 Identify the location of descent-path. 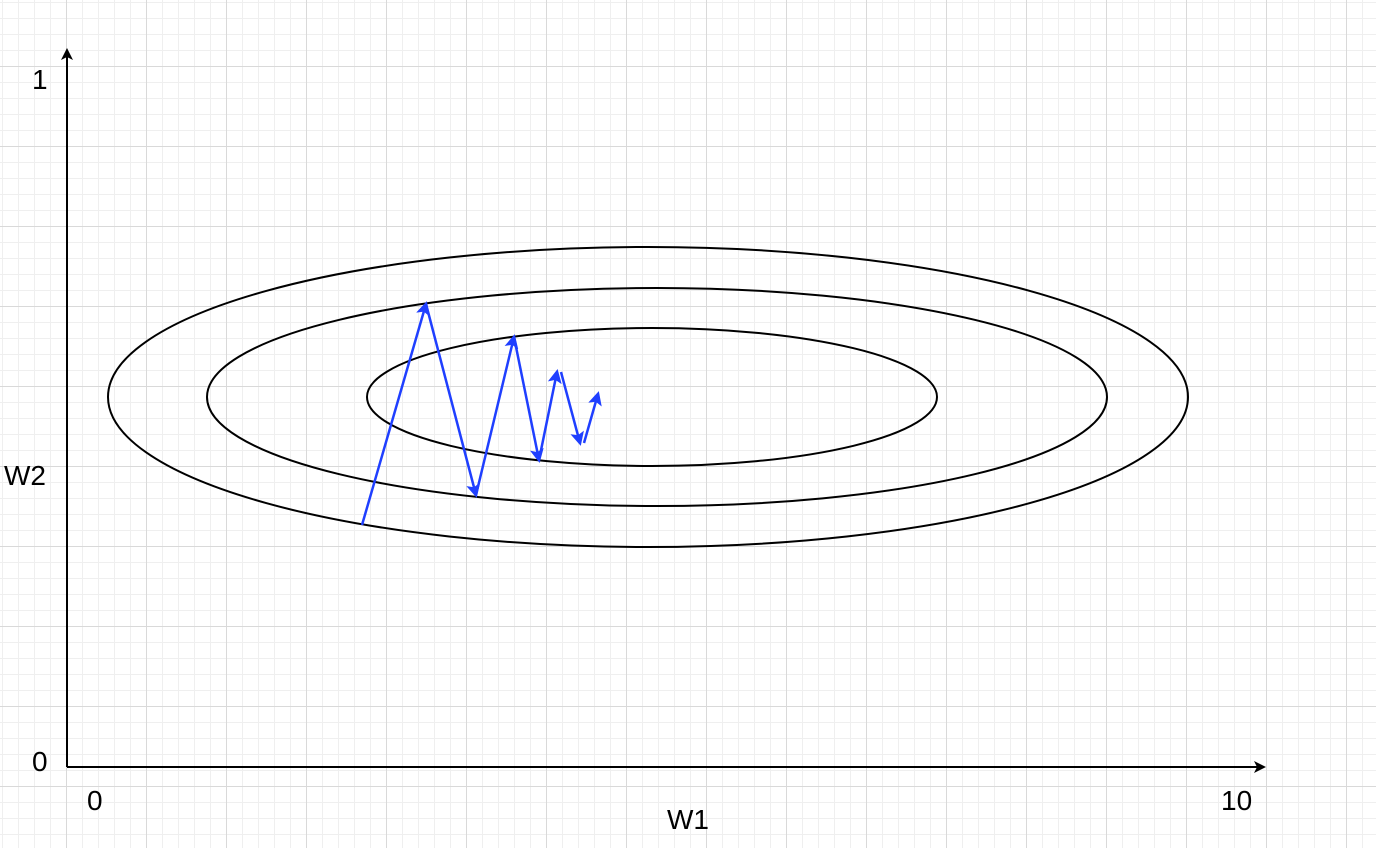
(481, 413).